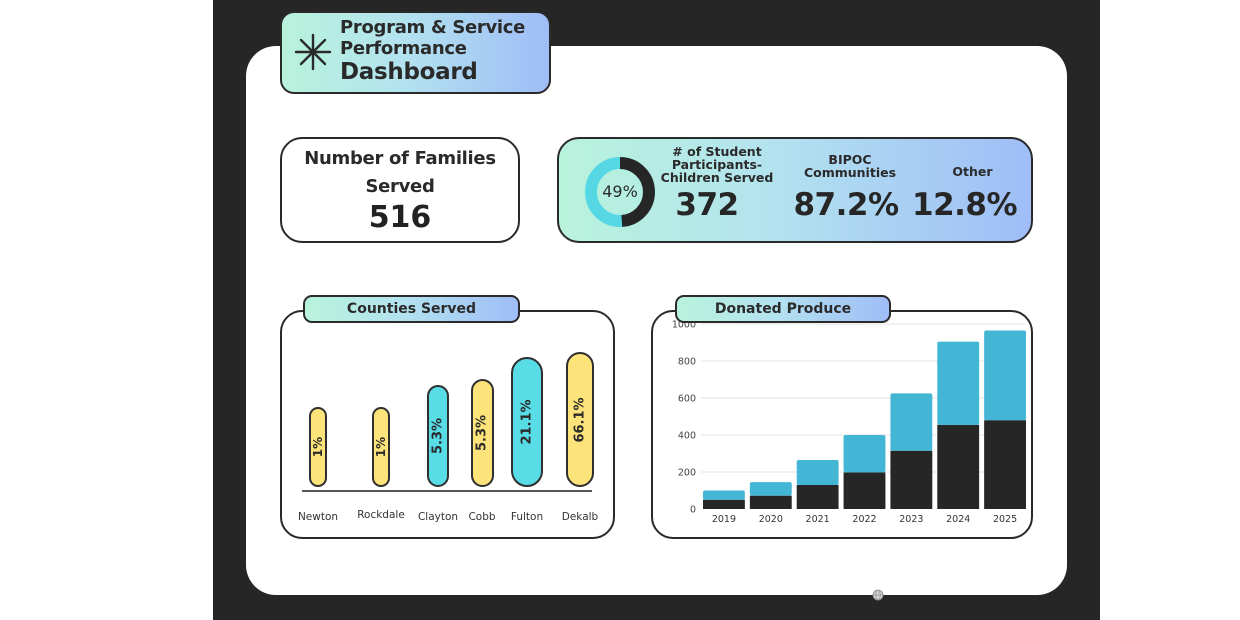 This screenshot has height=620, width=1240. I want to click on title-line-2: Performance, so click(403, 48).